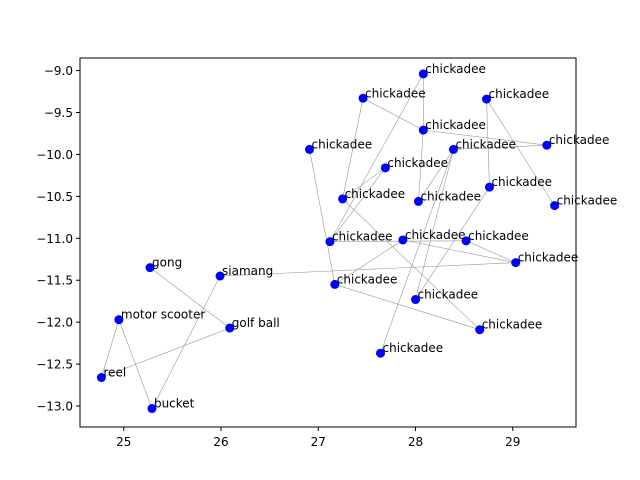  What do you see at coordinates (54, 365) in the screenshot?
I see `y-tick-label: −12.5` at bounding box center [54, 365].